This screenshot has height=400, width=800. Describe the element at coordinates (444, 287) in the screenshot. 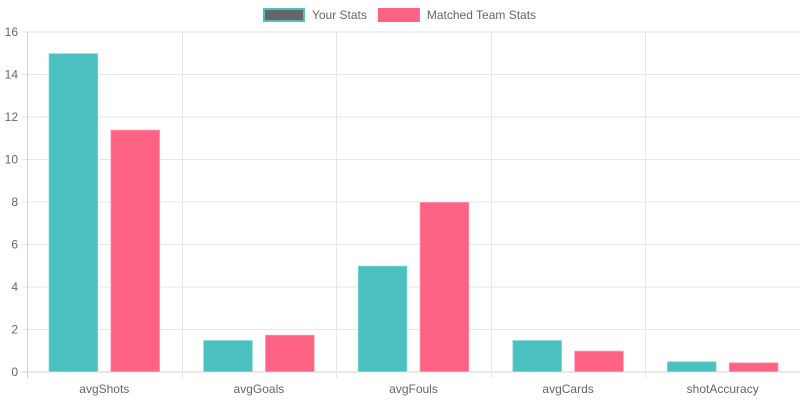

I see `bar-avgFouls-matched-team-stats` at that location.